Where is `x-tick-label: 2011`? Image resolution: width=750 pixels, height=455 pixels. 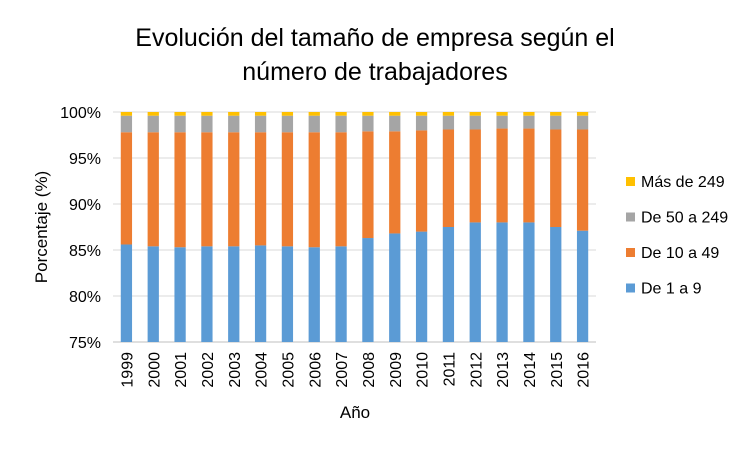 x-tick-label: 2011 is located at coordinates (449, 369).